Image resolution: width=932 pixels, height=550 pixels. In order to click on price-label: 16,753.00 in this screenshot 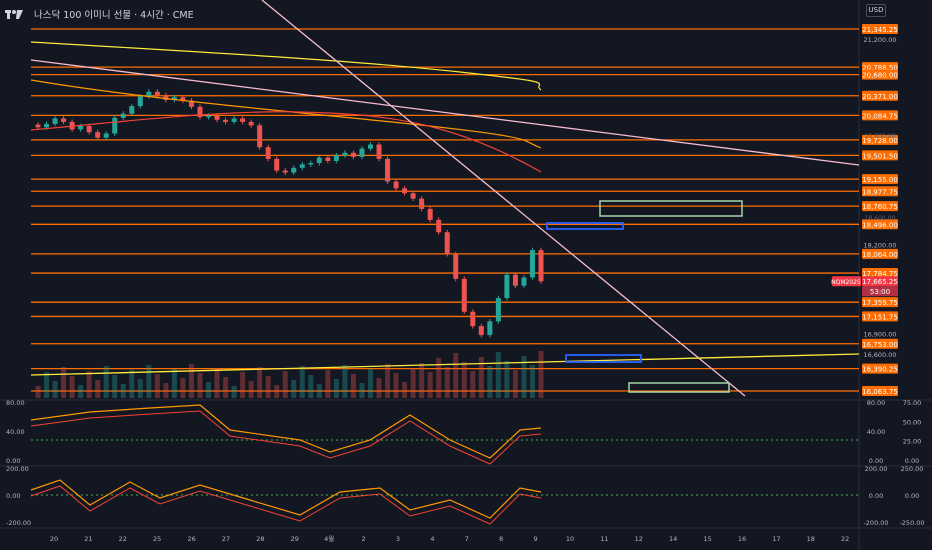, I will do `click(880, 345)`.